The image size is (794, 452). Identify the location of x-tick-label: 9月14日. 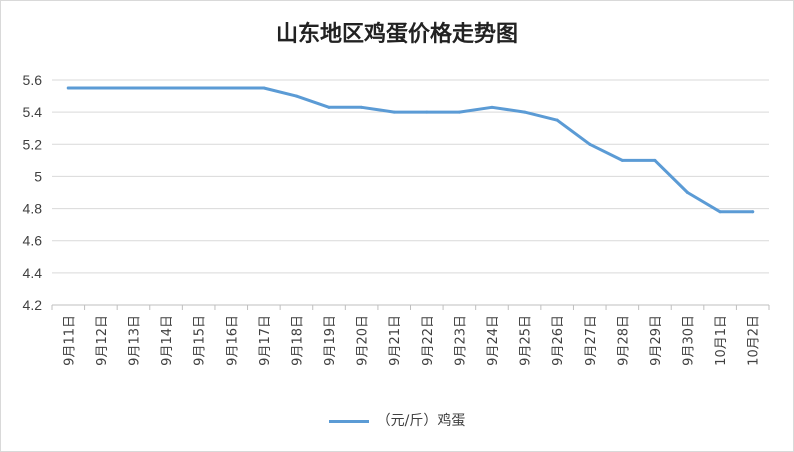
(167, 340).